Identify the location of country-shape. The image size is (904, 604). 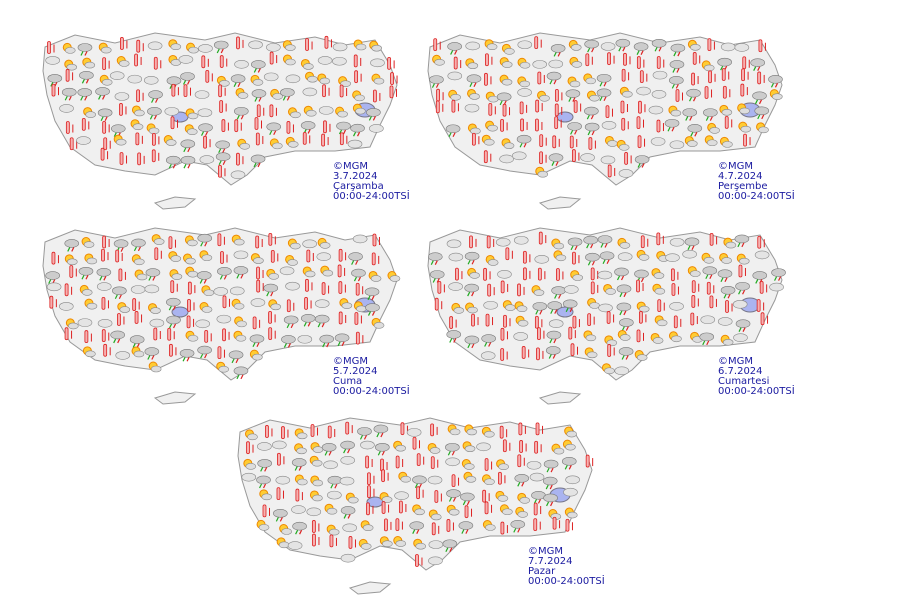
(605, 109).